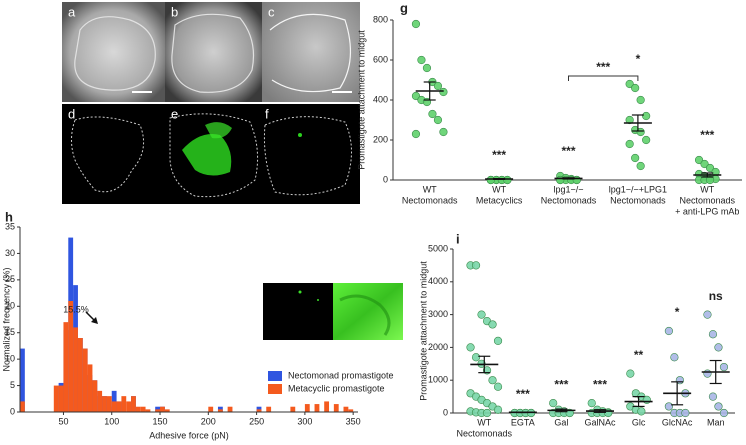  What do you see at coordinates (353, 421) in the screenshot?
I see `x-tick-label: 350` at bounding box center [353, 421].